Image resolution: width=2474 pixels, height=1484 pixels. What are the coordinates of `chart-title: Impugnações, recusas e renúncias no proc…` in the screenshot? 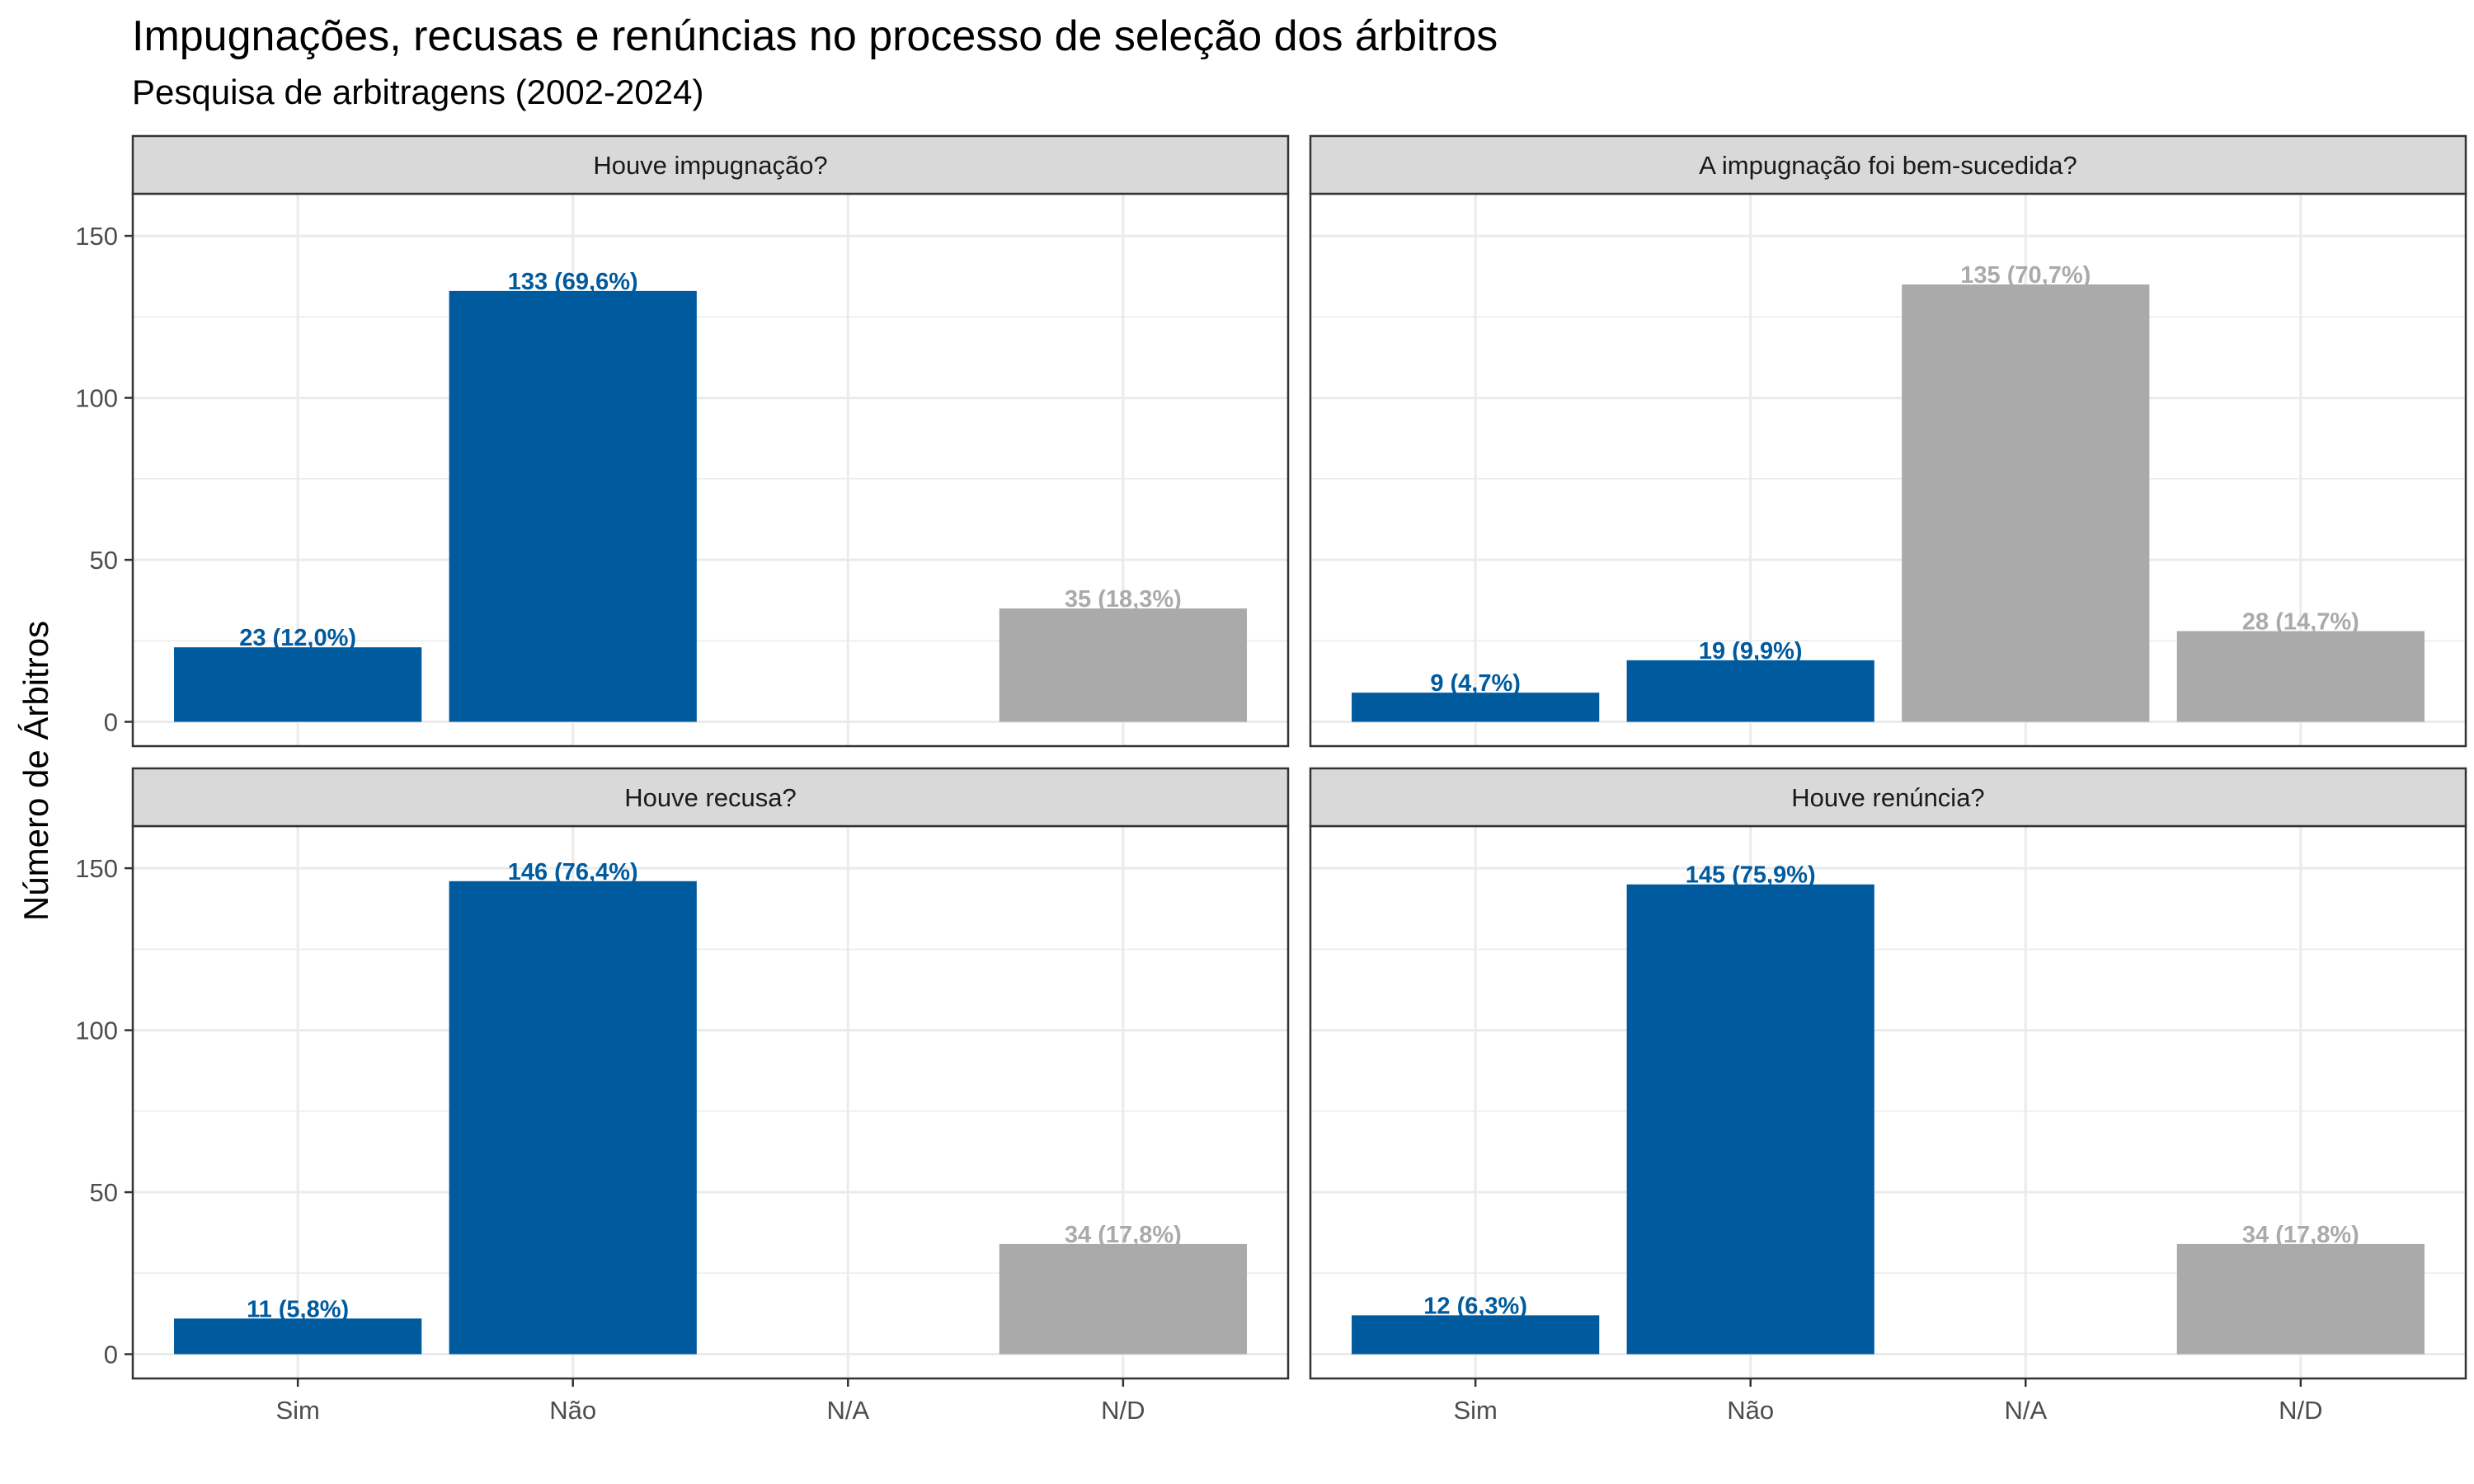 It's located at (815, 36).